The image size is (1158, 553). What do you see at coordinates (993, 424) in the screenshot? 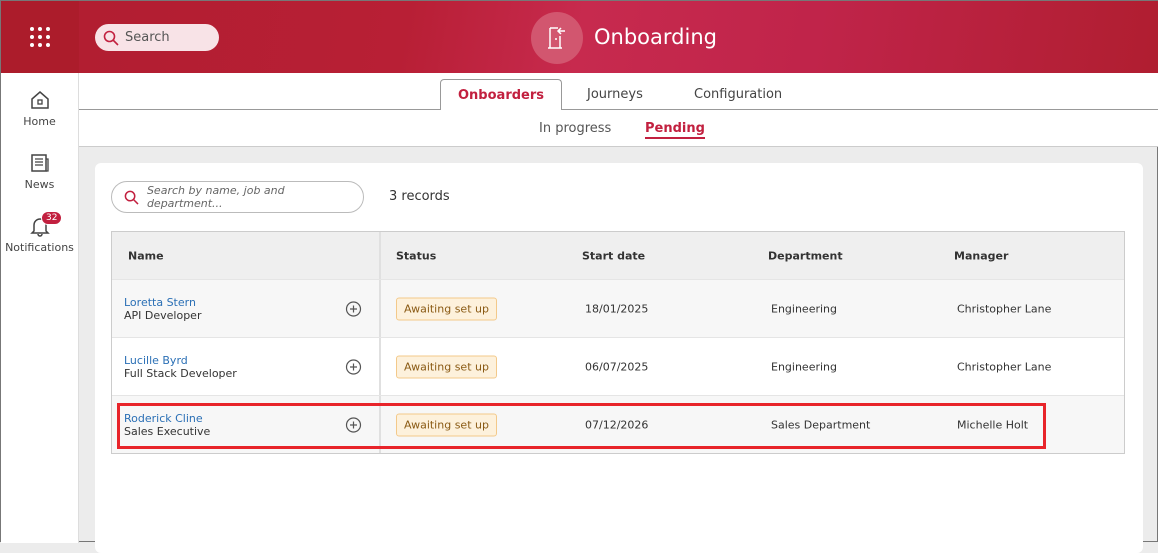
I see `manager: Michelle Holt` at bounding box center [993, 424].